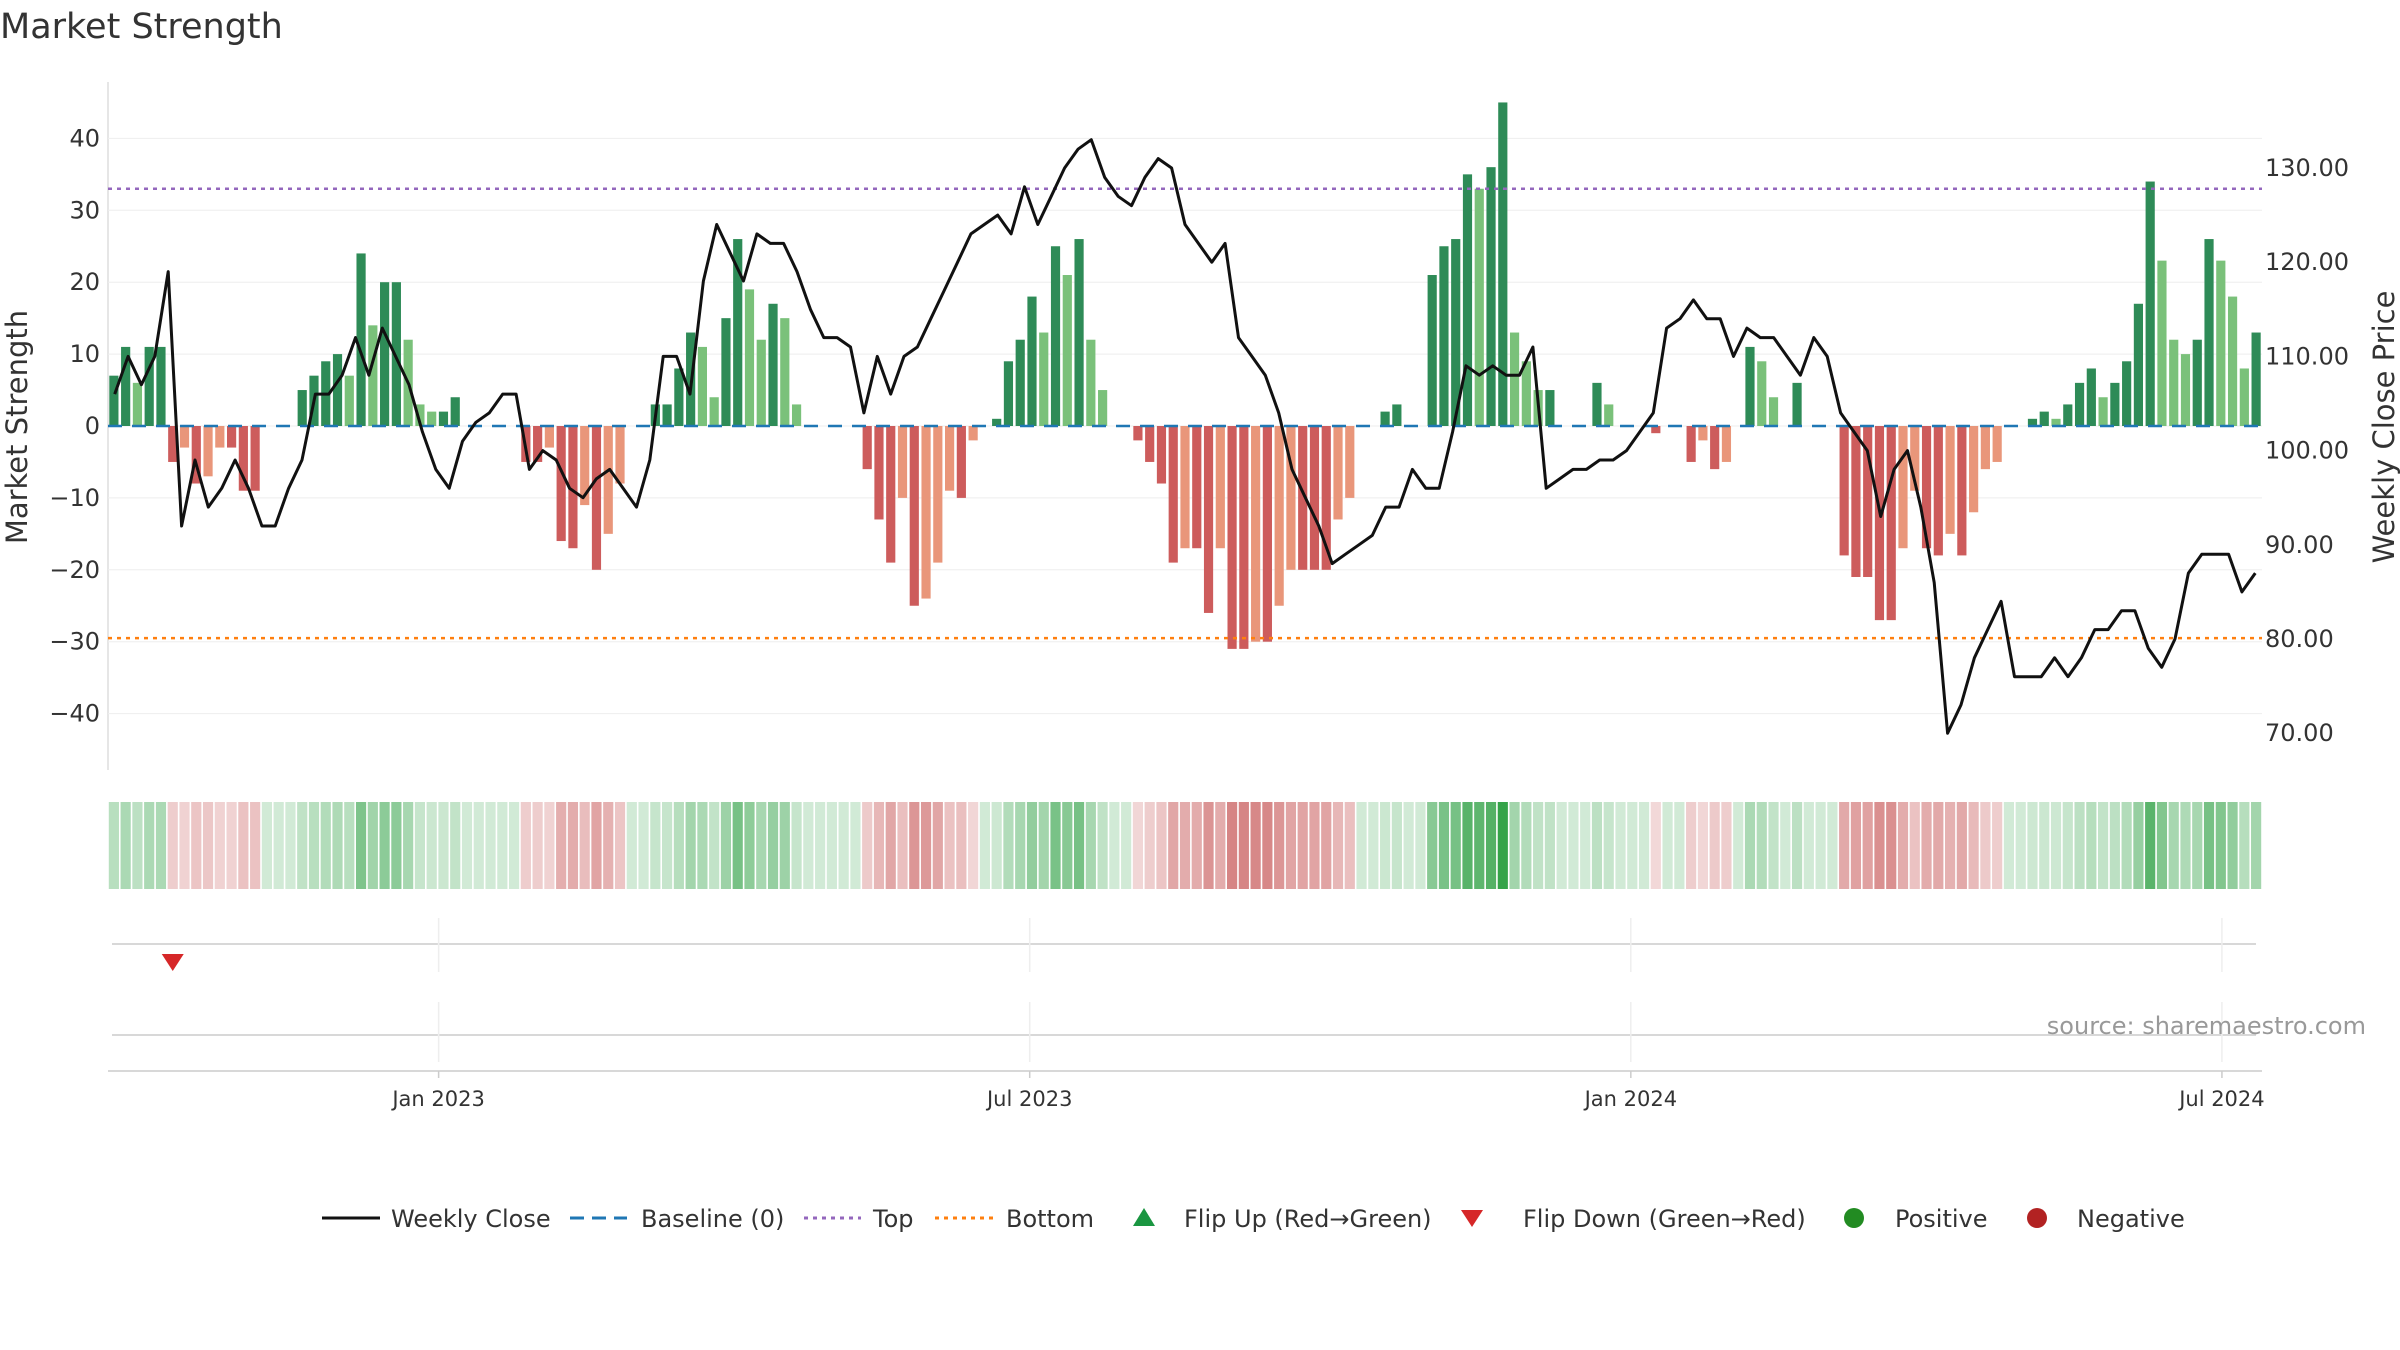 The height and width of the screenshot is (1350, 2400). What do you see at coordinates (1184, 945) in the screenshot?
I see `flip-markers-panel` at bounding box center [1184, 945].